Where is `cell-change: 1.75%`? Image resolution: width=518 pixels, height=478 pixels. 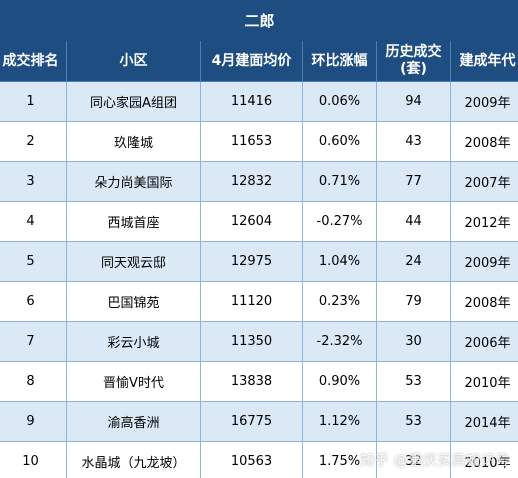
cell-change: 1.75% is located at coordinates (339, 459).